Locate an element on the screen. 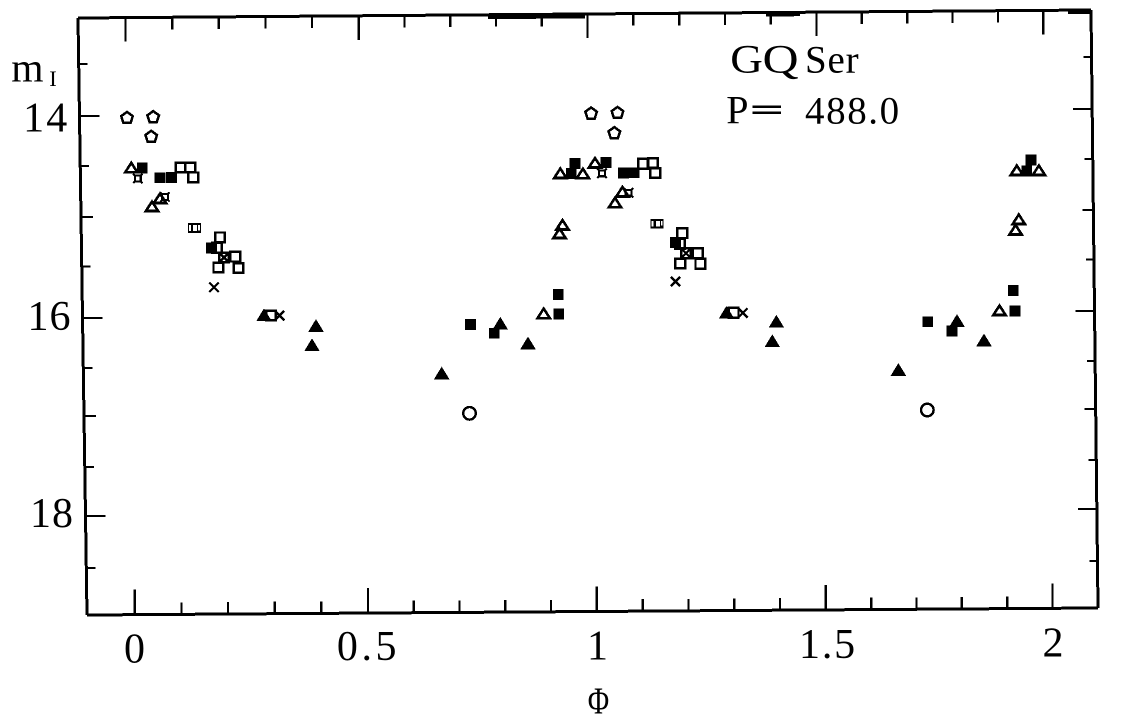 The width and height of the screenshot is (1140, 720). svg-text: 2 is located at coordinates (1053, 644).